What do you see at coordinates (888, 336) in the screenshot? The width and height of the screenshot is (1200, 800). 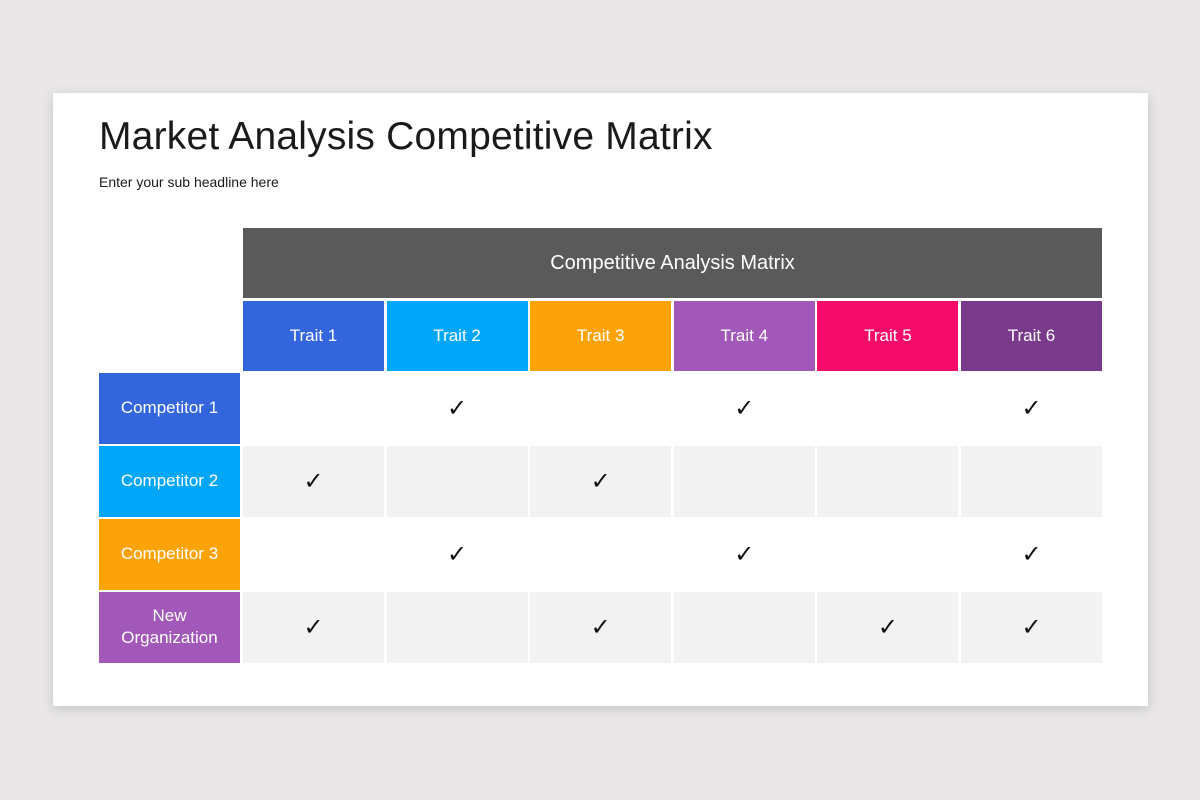 I see `trait-header-5: Trait 5` at bounding box center [888, 336].